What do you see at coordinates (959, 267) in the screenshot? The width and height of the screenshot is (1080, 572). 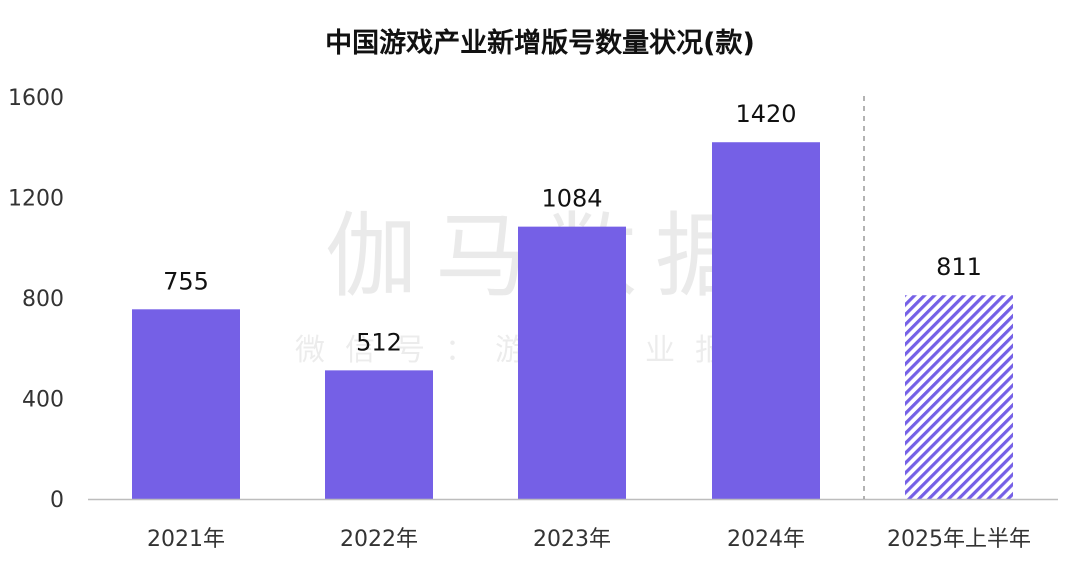 I see `data-label: 811` at bounding box center [959, 267].